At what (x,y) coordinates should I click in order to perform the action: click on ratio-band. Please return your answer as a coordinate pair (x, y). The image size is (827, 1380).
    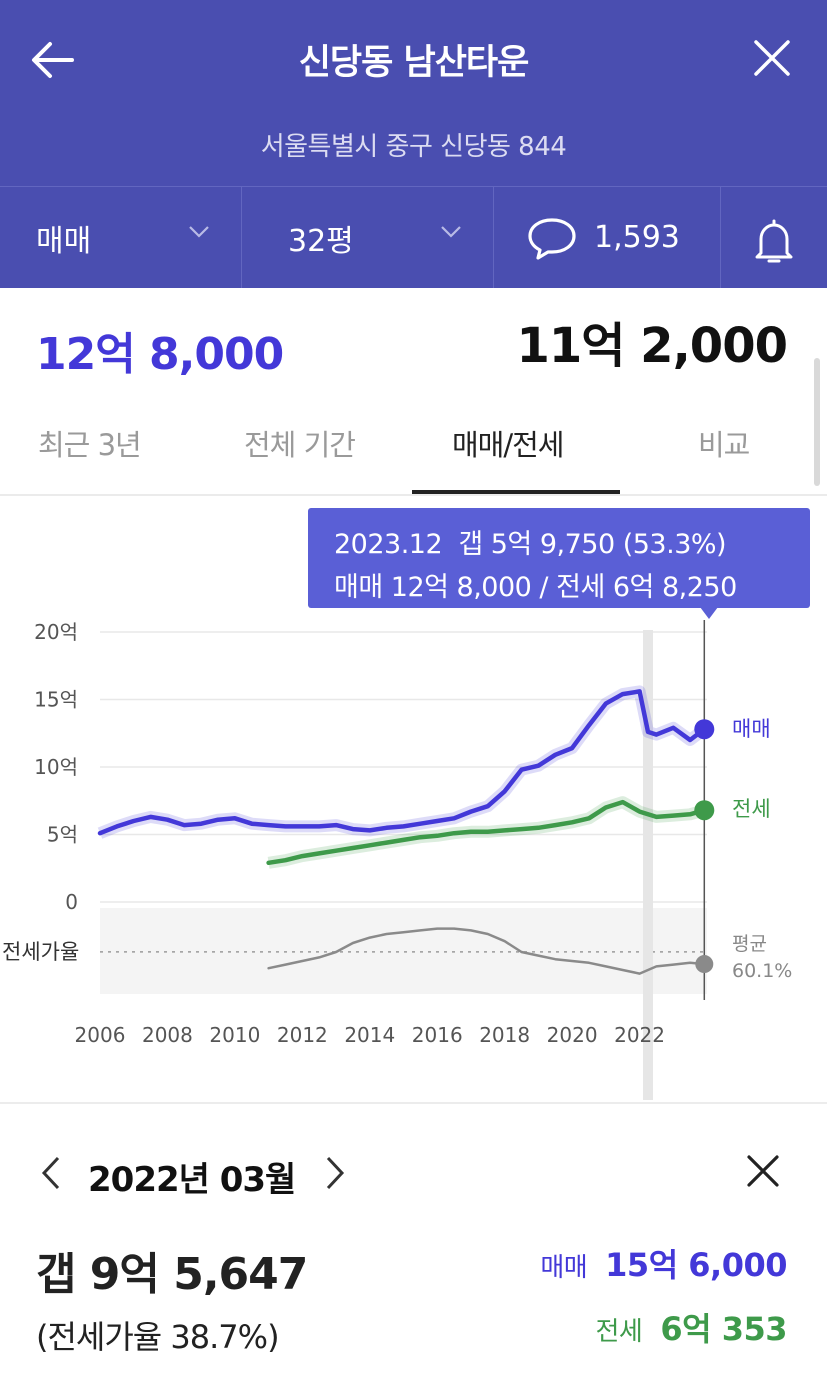
    Looking at the image, I should click on (403, 951).